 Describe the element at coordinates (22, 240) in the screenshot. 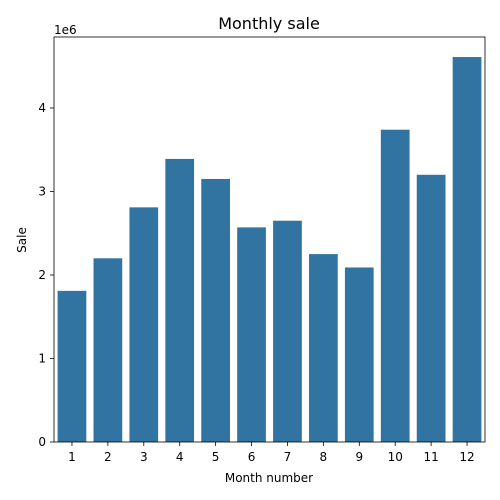

I see `y-axis-title: Sale` at that location.